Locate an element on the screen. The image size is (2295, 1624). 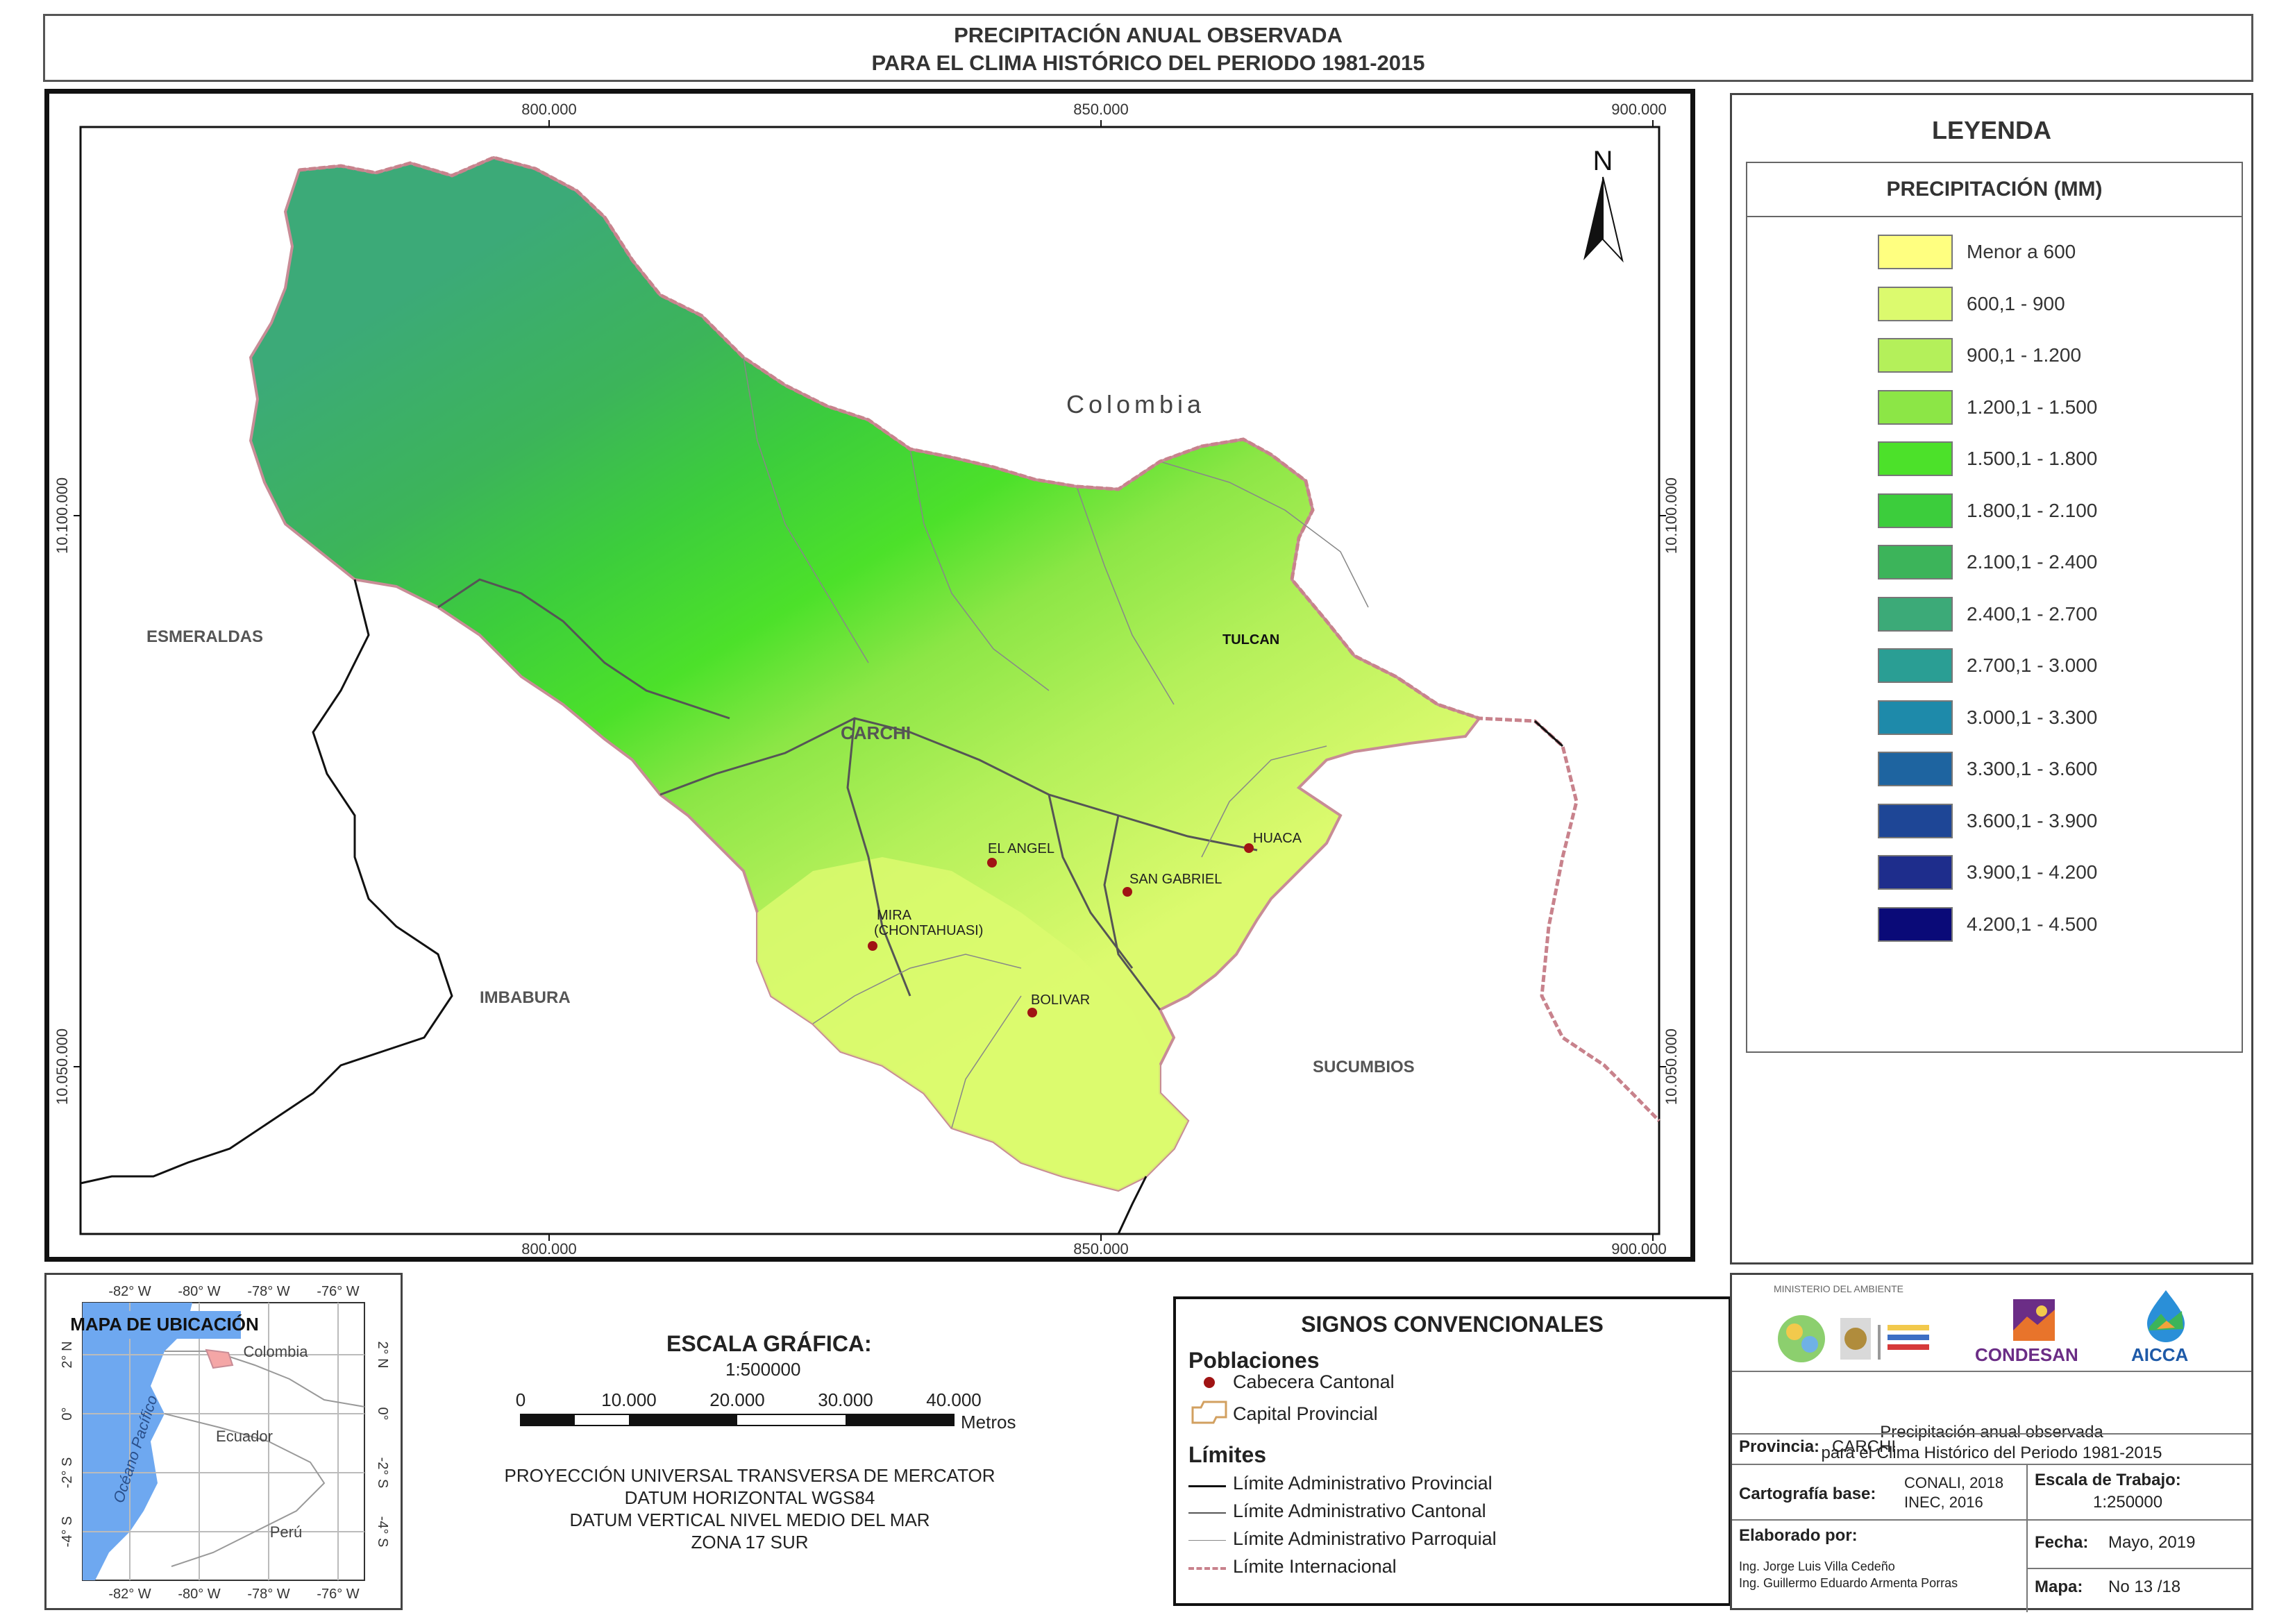
legend-item: 1.500,1 - 1.800 is located at coordinates (1987, 459).